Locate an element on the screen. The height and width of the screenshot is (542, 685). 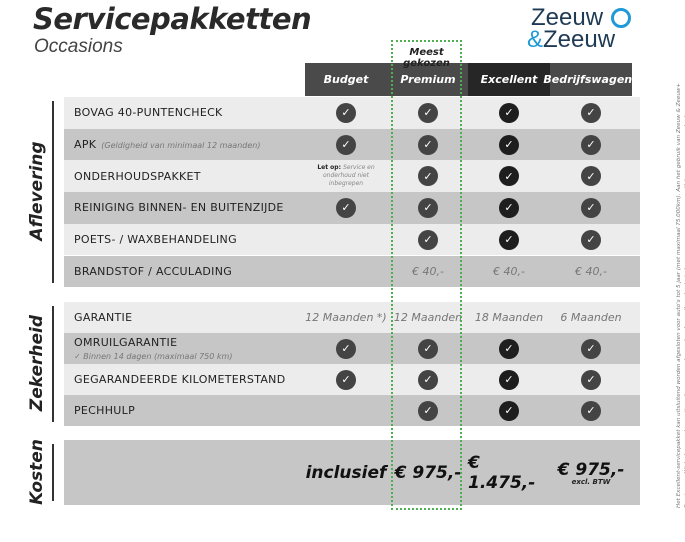
row-label-text: BRANDSTOF / ACCULADING is located at coordinates (153, 271).